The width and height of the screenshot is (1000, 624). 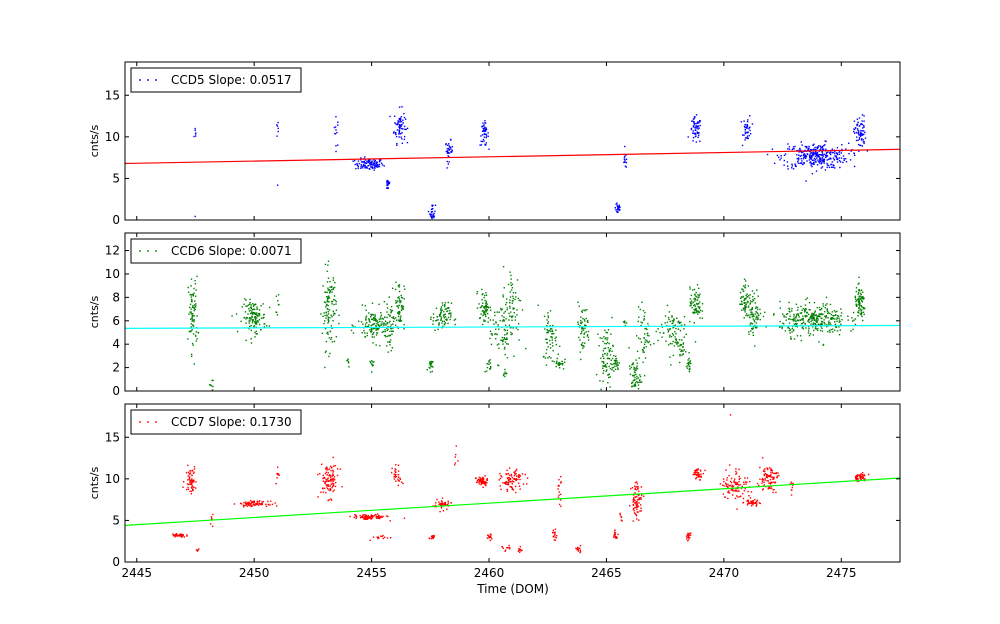 What do you see at coordinates (112, 95) in the screenshot?
I see `y-tick-label: 15` at bounding box center [112, 95].